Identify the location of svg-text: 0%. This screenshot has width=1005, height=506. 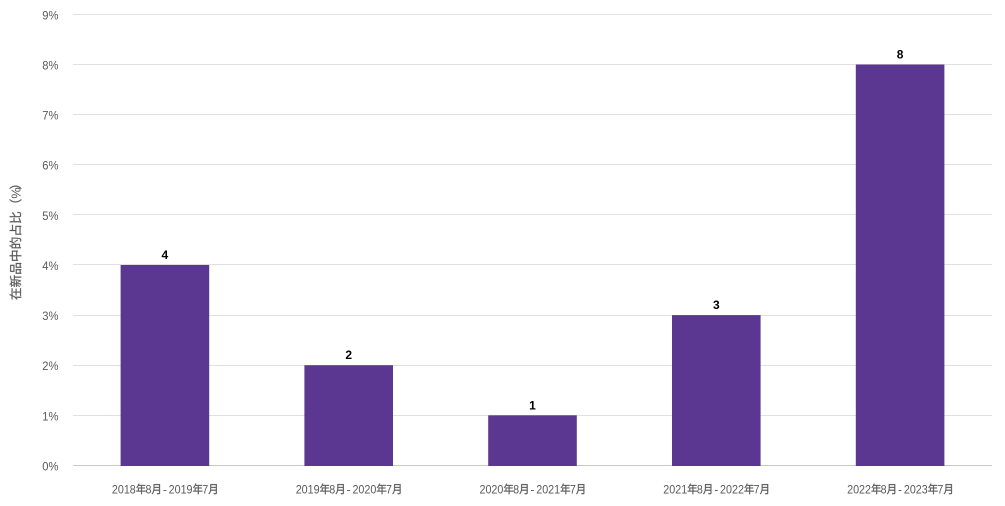
(50, 466).